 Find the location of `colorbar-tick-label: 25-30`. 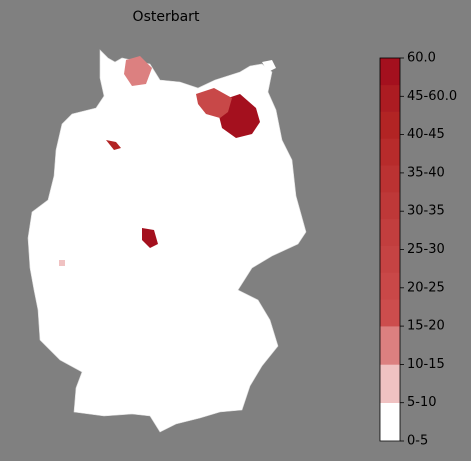

colorbar-tick-label: 25-30 is located at coordinates (426, 249).